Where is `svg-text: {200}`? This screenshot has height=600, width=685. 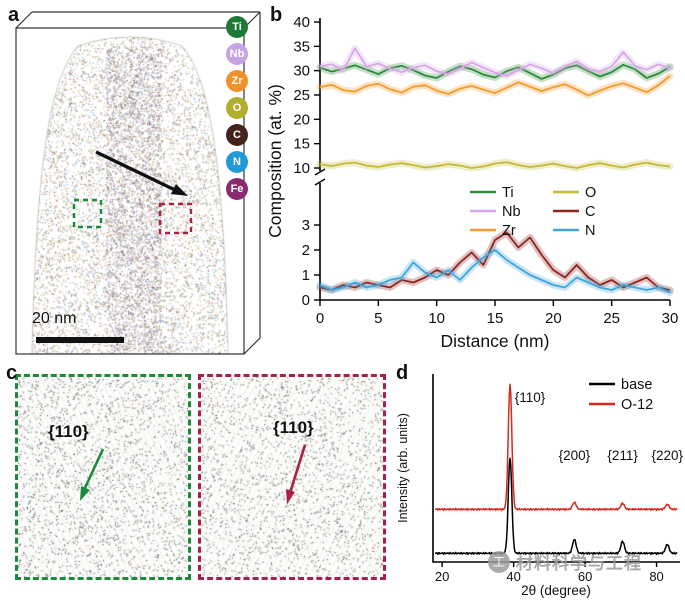 svg-text: {200} is located at coordinates (575, 455).